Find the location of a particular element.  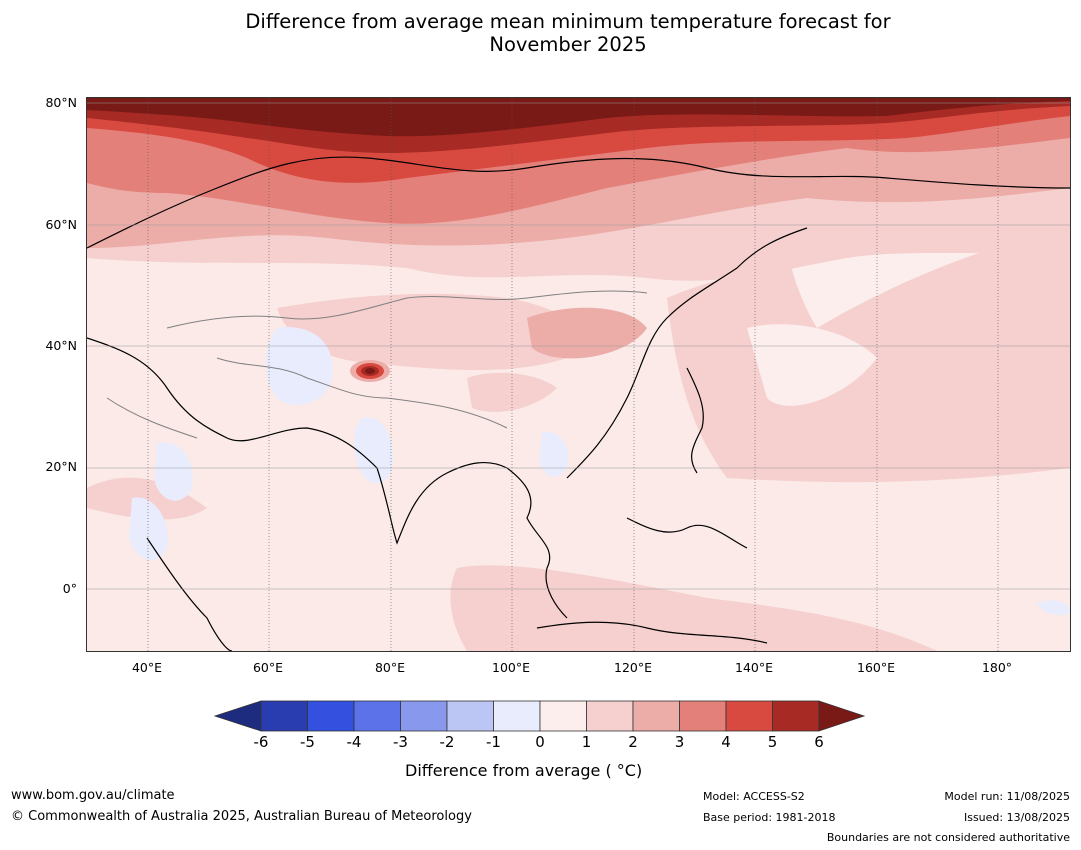

colorbar is located at coordinates (540, 716).